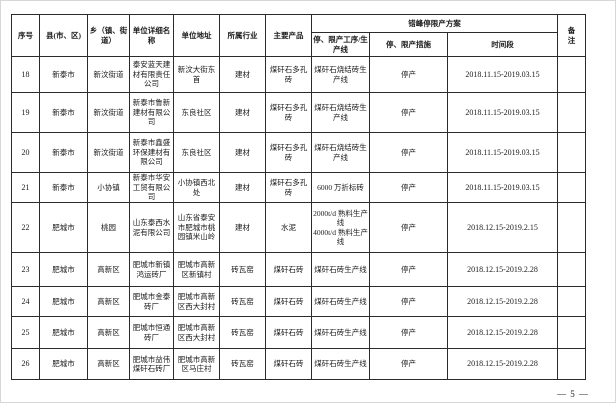 This screenshot has width=616, height=403. I want to click on page-number: — 5 —, so click(573, 394).